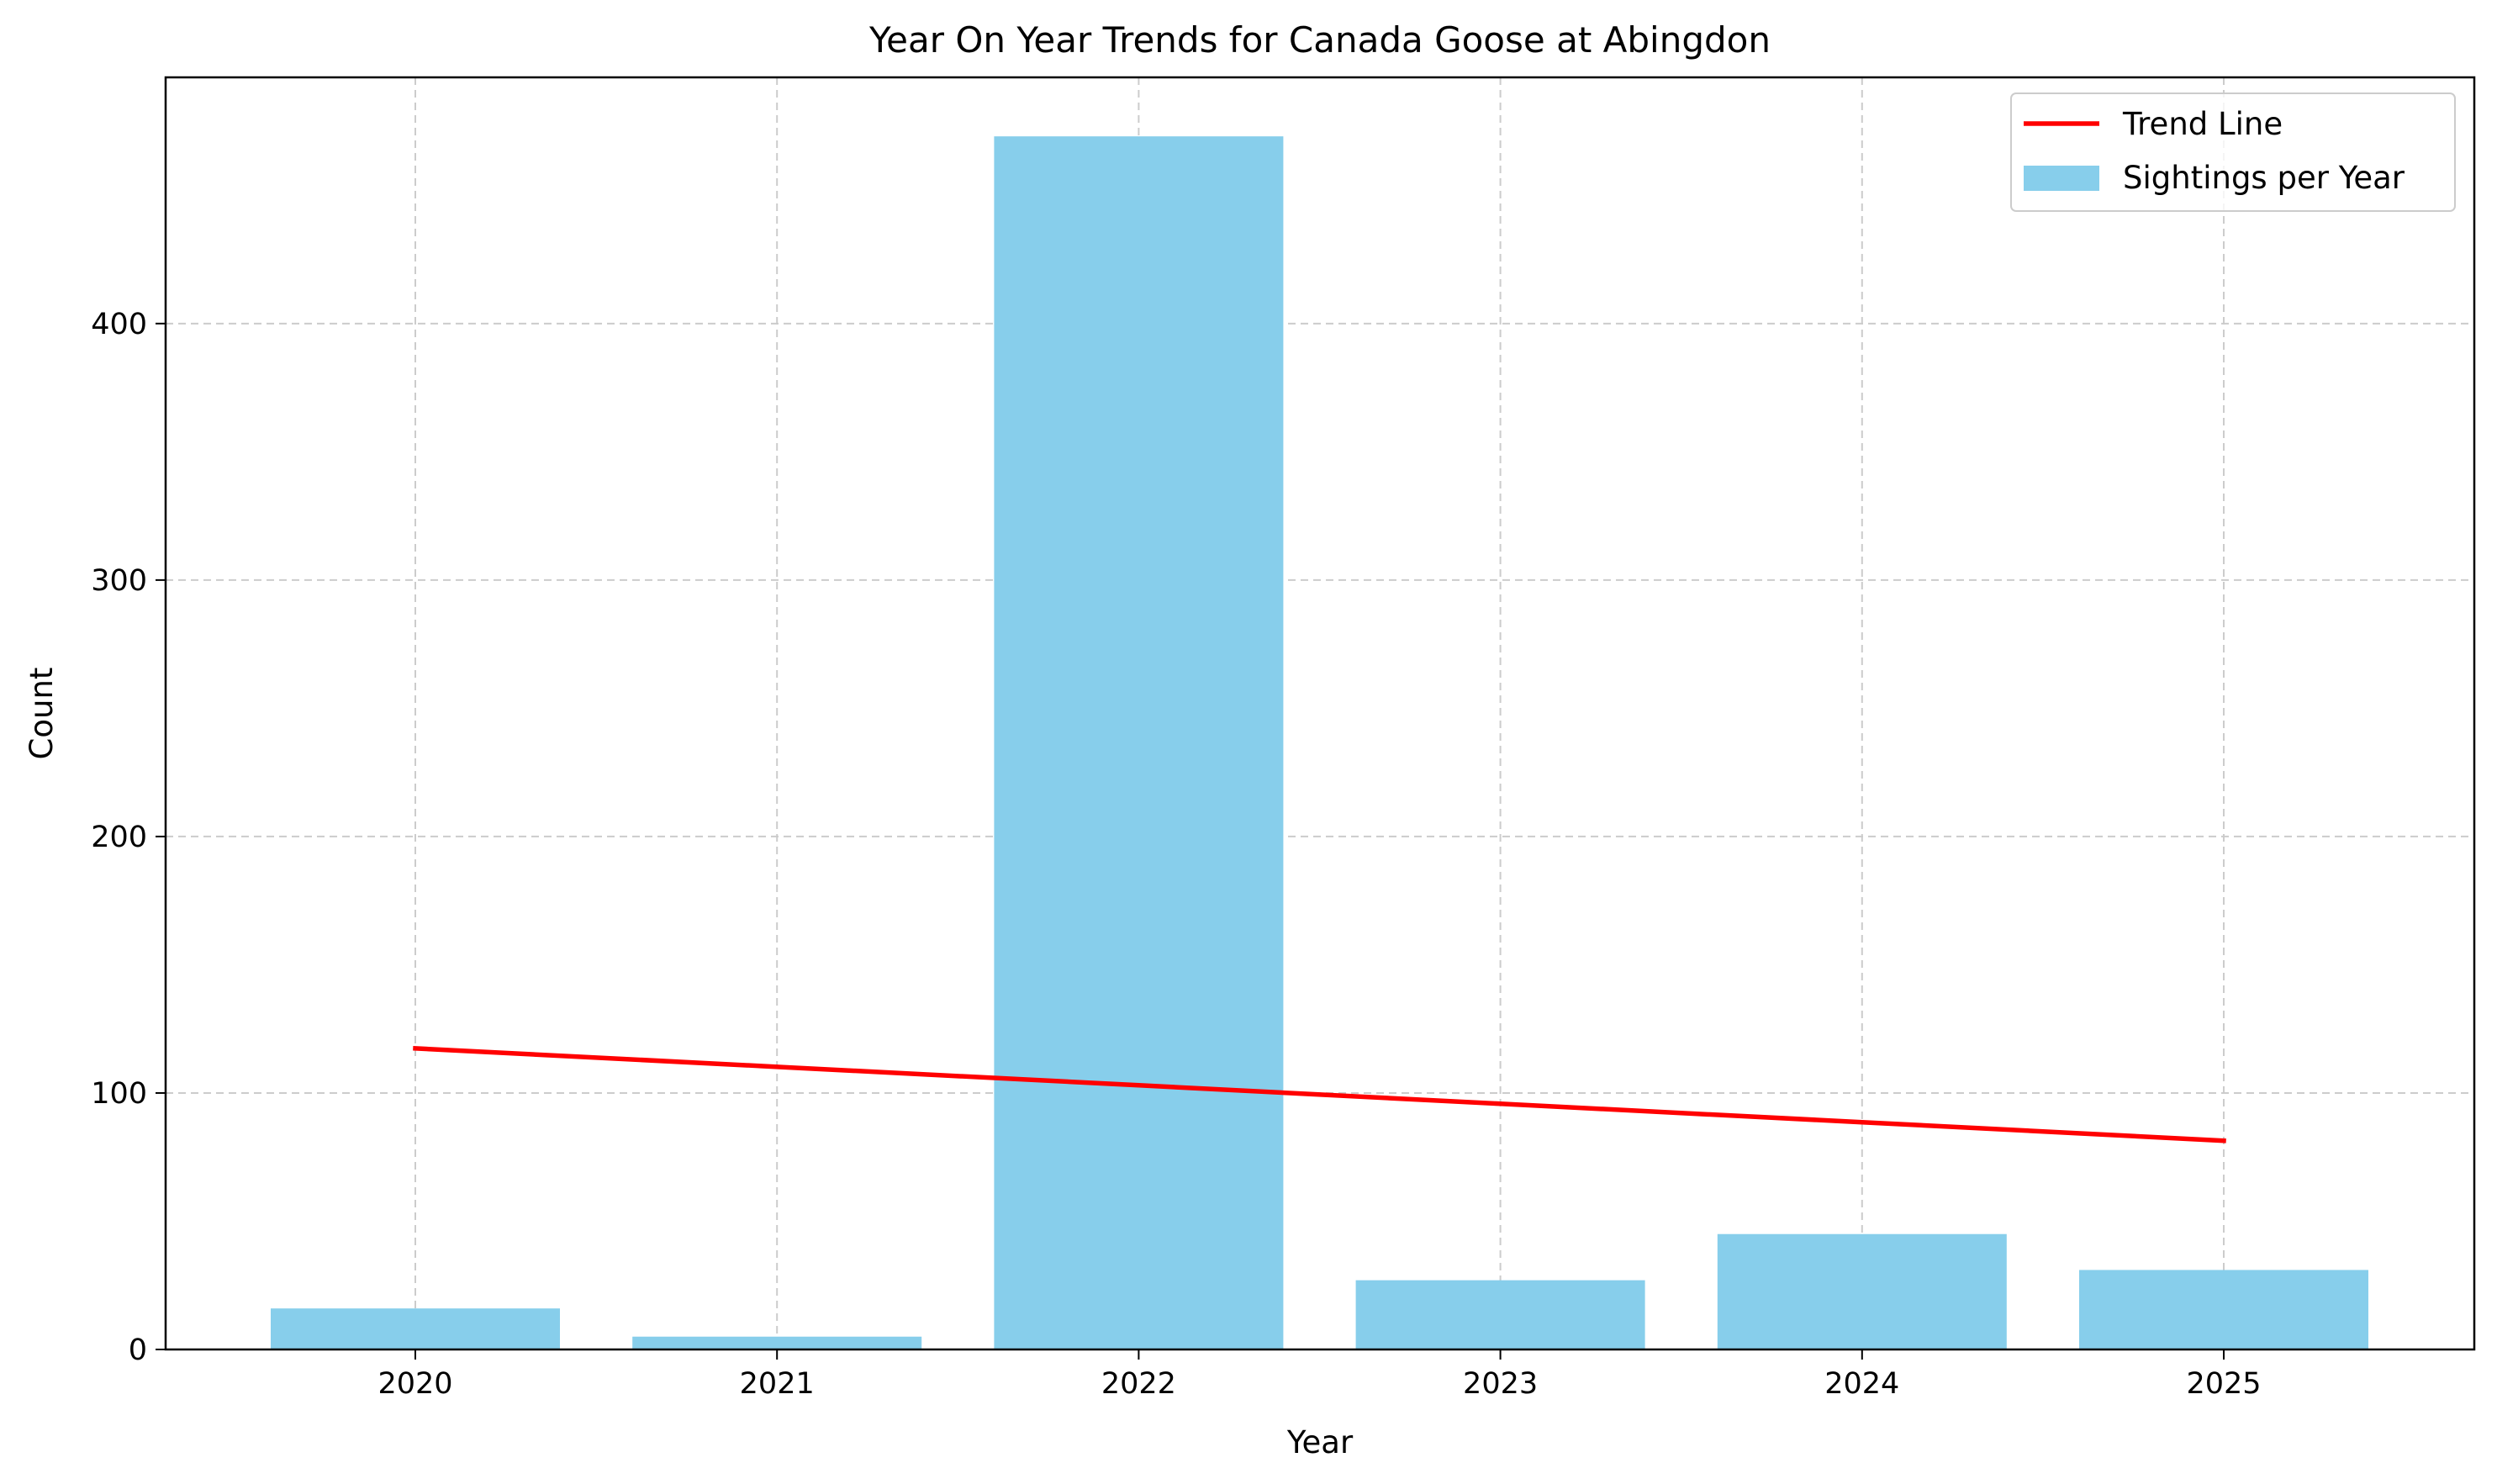 The image size is (2497, 1484). I want to click on bar-2022, so click(1139, 742).